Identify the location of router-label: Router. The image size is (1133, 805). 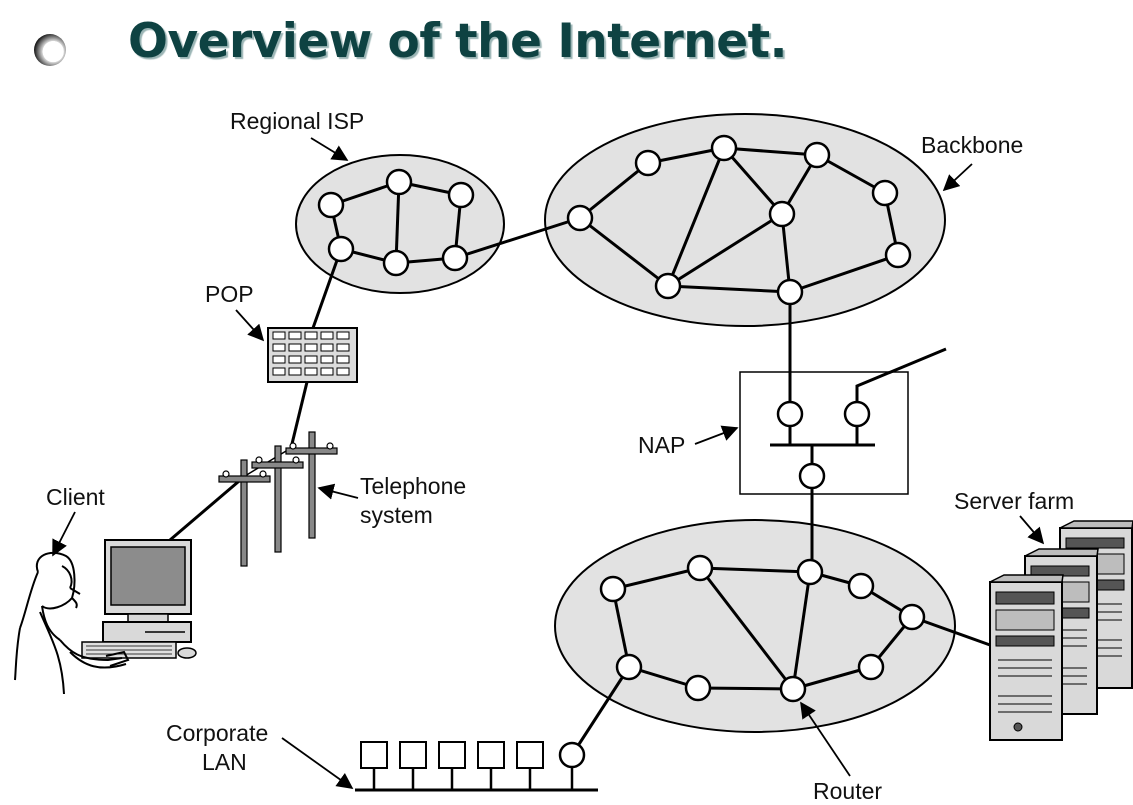
(847, 791).